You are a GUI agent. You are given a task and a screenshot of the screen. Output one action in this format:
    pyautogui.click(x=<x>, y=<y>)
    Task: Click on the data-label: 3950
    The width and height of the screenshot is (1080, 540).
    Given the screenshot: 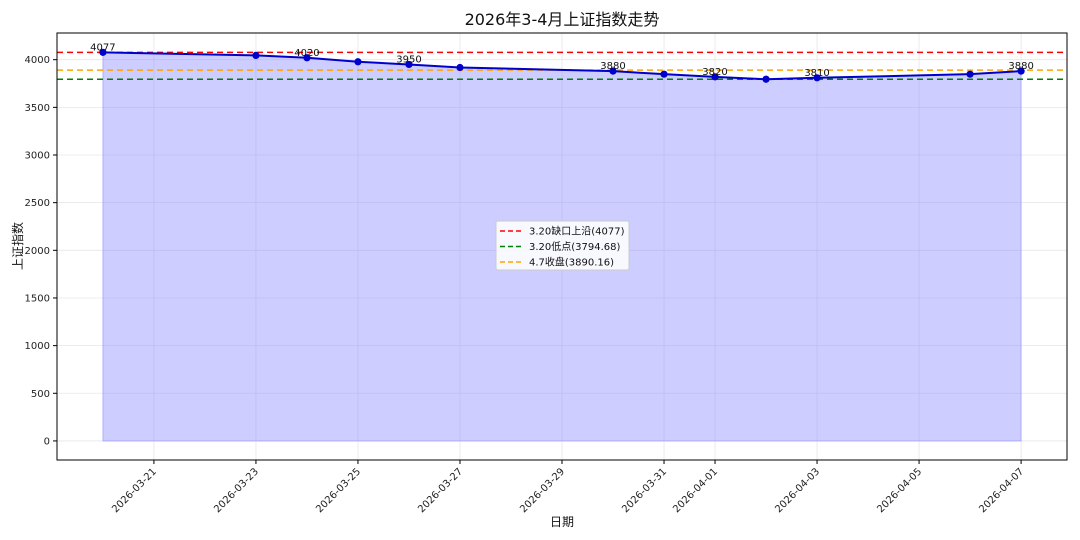 What is the action you would take?
    pyautogui.click(x=408, y=59)
    